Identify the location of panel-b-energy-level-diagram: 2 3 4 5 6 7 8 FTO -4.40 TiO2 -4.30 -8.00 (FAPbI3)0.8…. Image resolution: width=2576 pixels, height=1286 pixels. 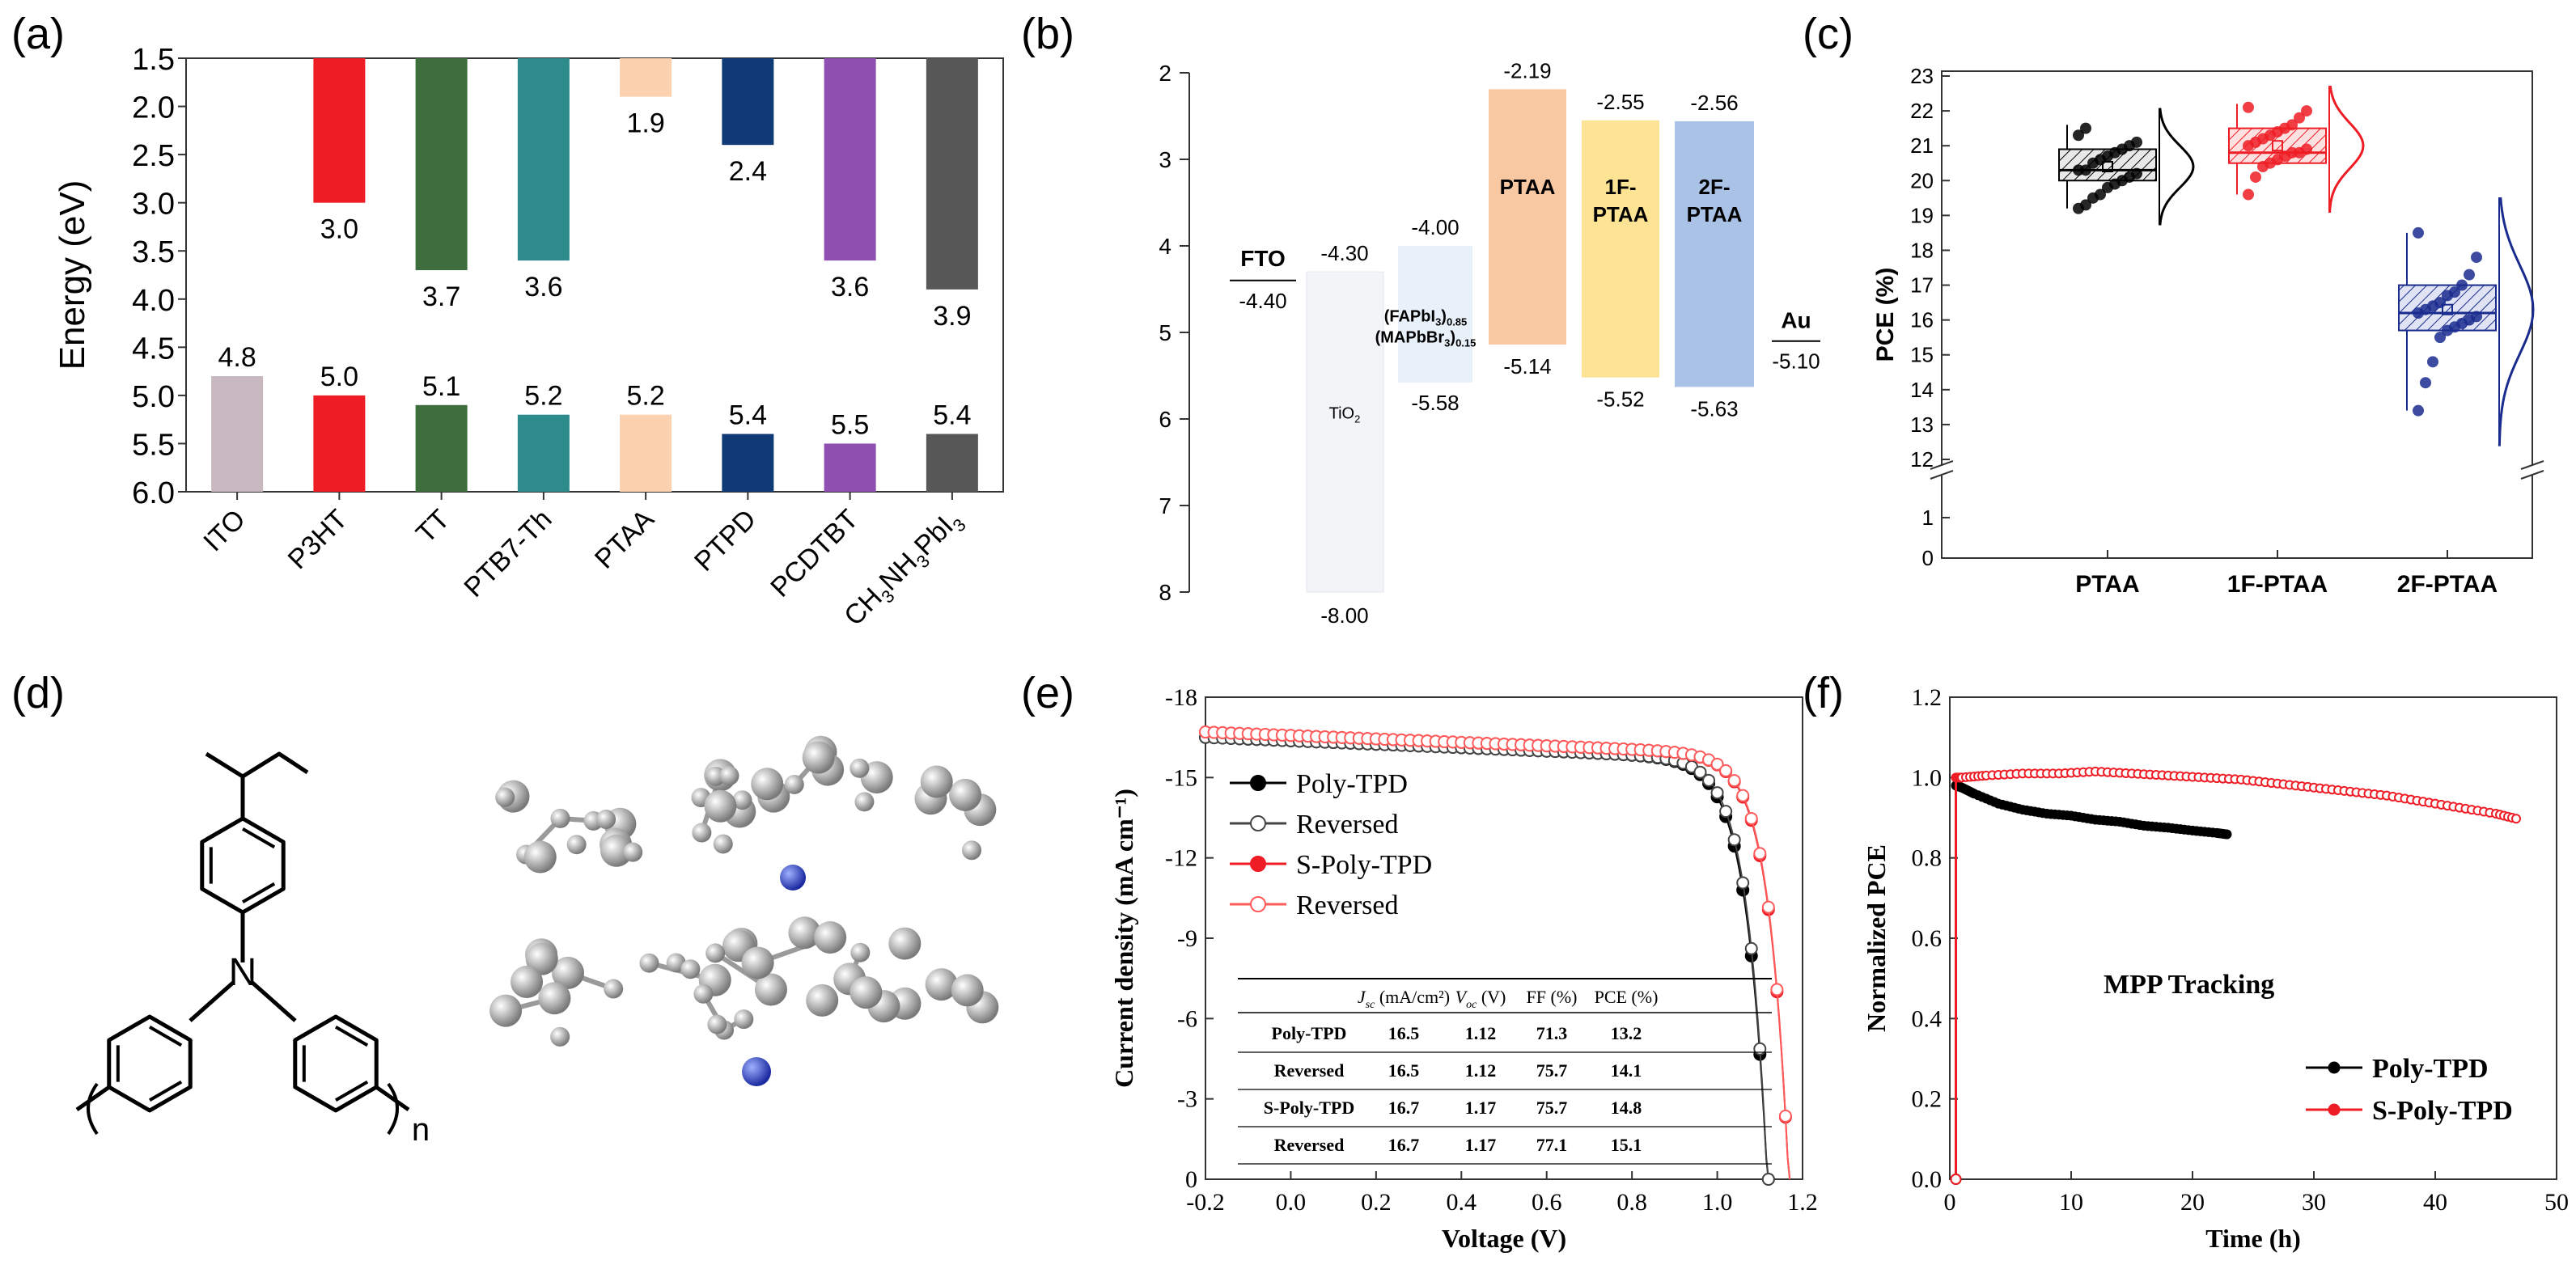
(1489, 343).